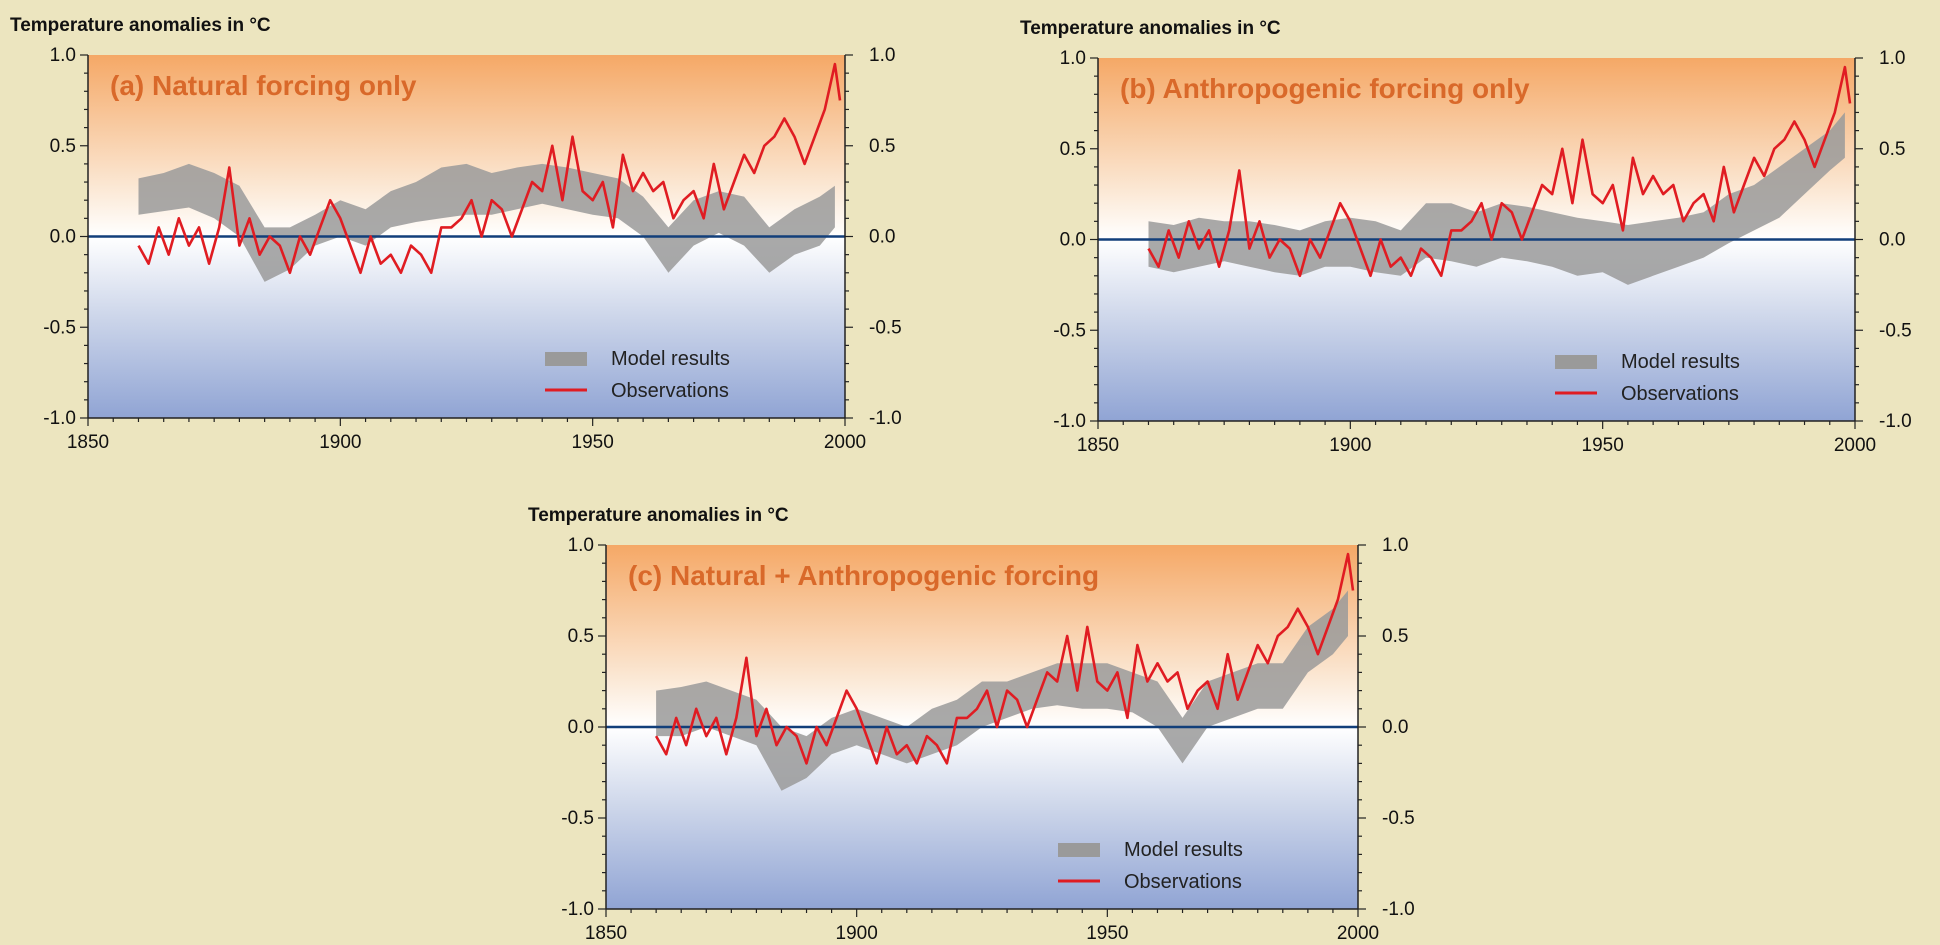 The image size is (1940, 945). Describe the element at coordinates (263, 85) in the screenshot. I see `panel-title: (a) Natural forcing only` at that location.